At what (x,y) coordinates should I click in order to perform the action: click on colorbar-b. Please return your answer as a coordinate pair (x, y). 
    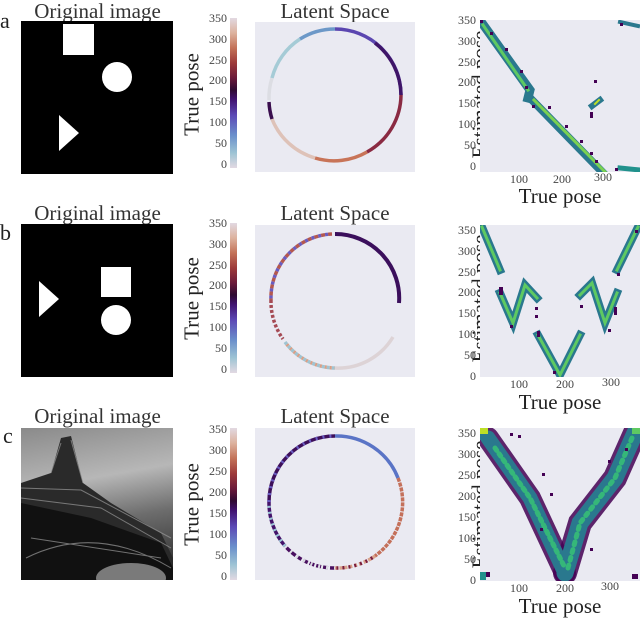
    Looking at the image, I should click on (233, 298).